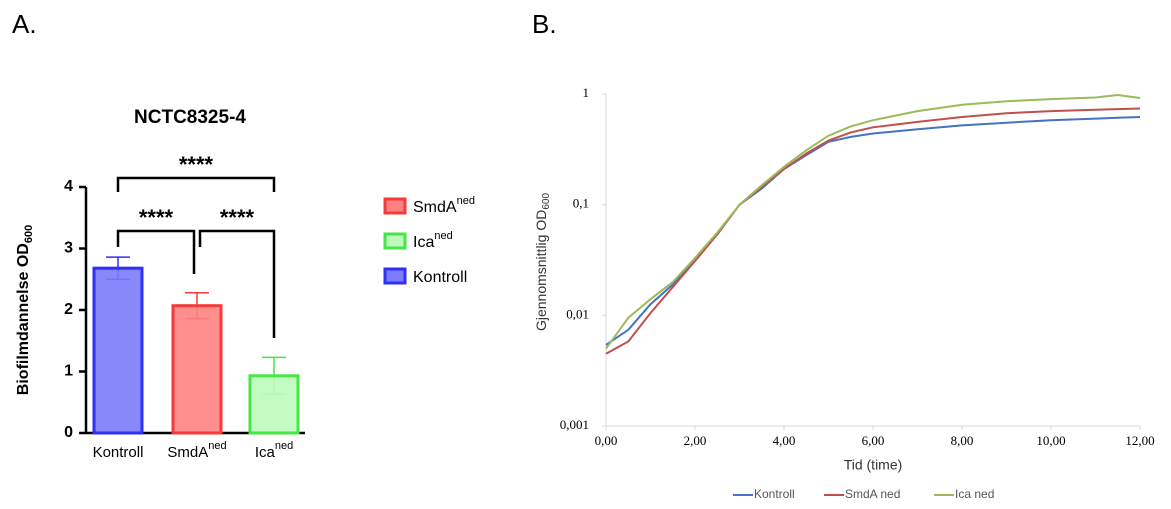 The height and width of the screenshot is (509, 1171). Describe the element at coordinates (187, 452) in the screenshot. I see `x-tick-label-main: SmdA` at that location.